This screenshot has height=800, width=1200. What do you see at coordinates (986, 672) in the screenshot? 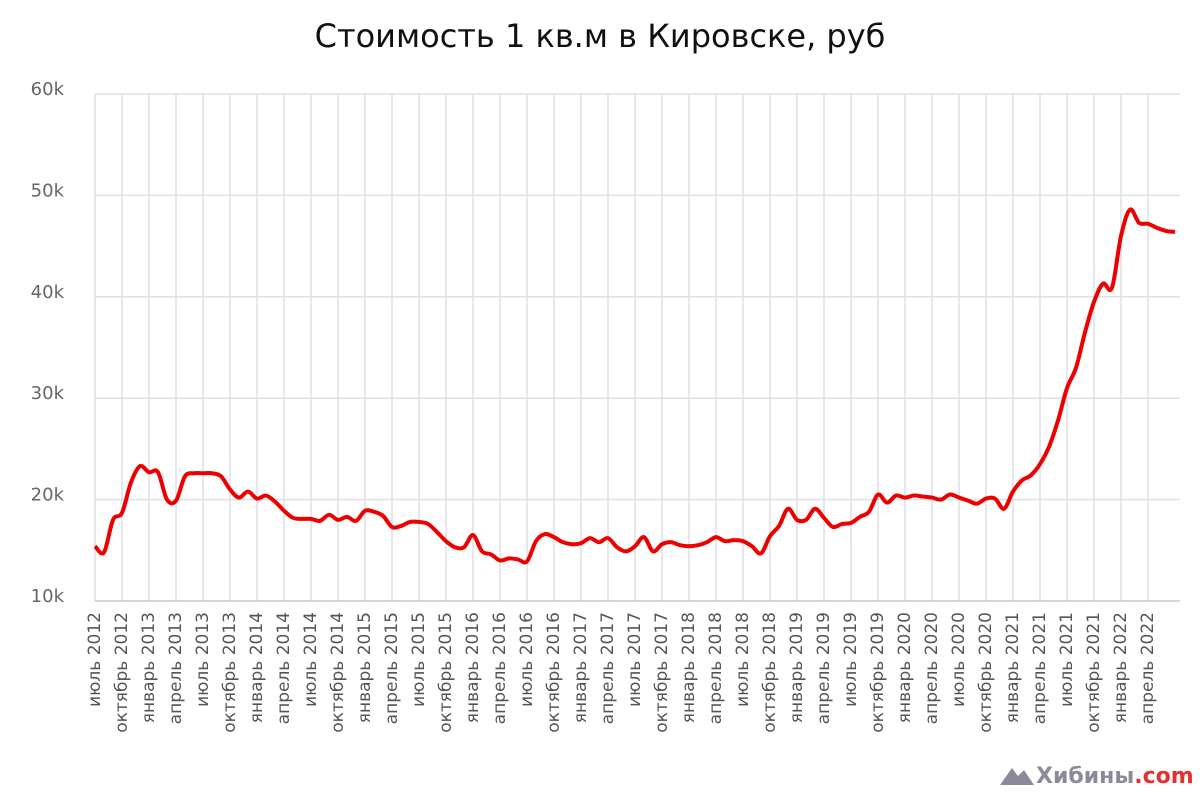
I see `x-tick-label: октябрь 2020` at bounding box center [986, 672].